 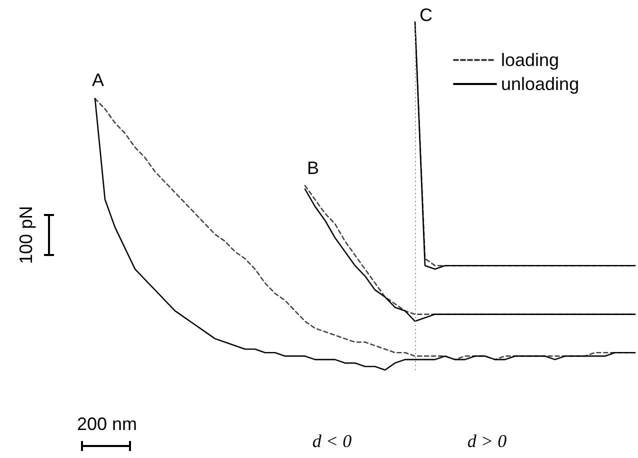 What do you see at coordinates (313, 168) in the screenshot?
I see `annotation: B` at bounding box center [313, 168].